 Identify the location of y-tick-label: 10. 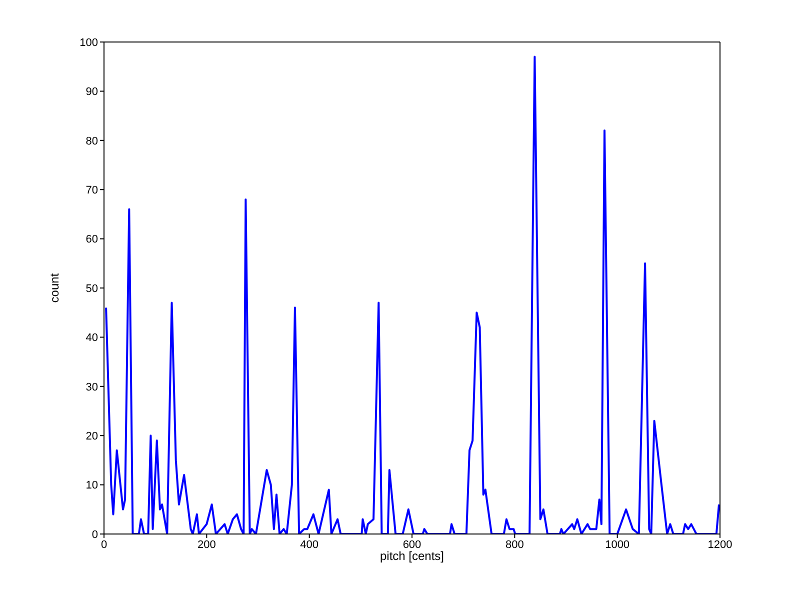
(92, 486).